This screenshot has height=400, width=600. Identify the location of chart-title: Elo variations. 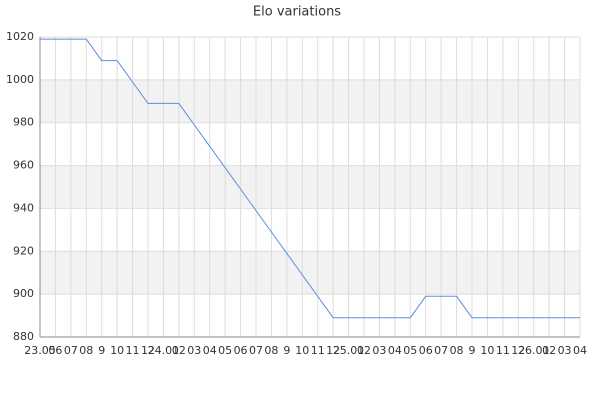
(297, 12).